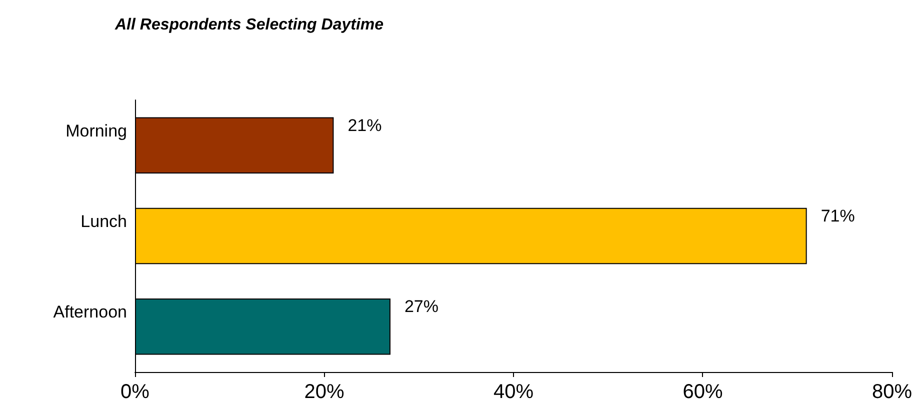 The width and height of the screenshot is (915, 419). I want to click on y-tick-label: Morning, so click(96, 130).